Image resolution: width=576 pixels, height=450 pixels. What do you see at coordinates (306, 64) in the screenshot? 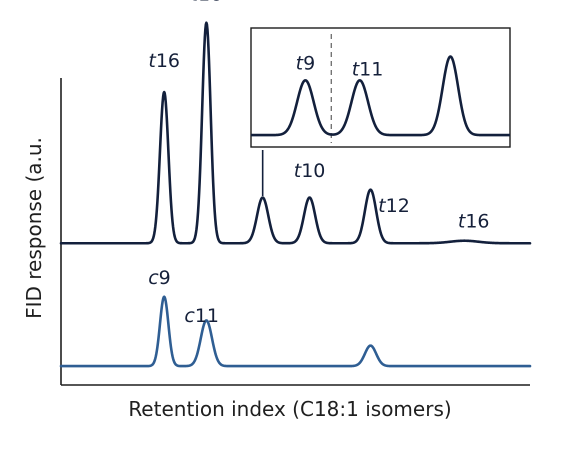
I see `inset-peak-label-0: t9` at bounding box center [306, 64].